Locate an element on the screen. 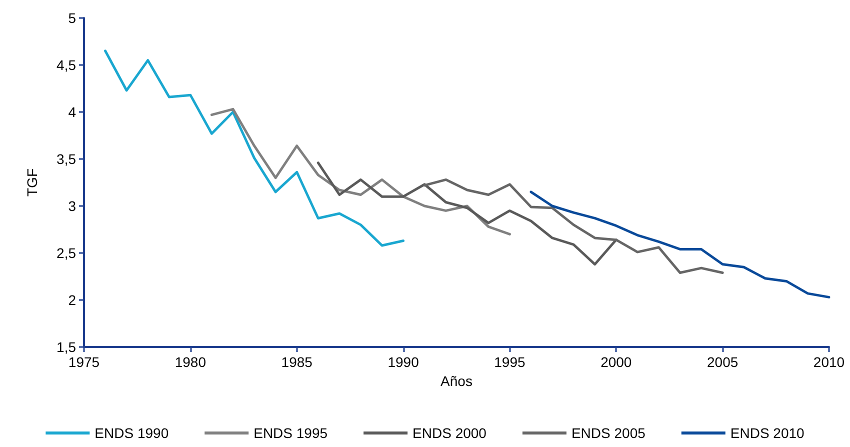 This screenshot has height=447, width=850. x-tick-label: 1975 is located at coordinates (84, 362).